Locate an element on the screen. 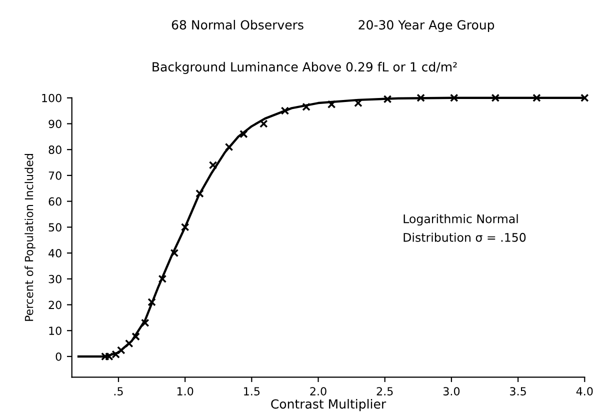  x-tick-label: 1.5 is located at coordinates (252, 391).